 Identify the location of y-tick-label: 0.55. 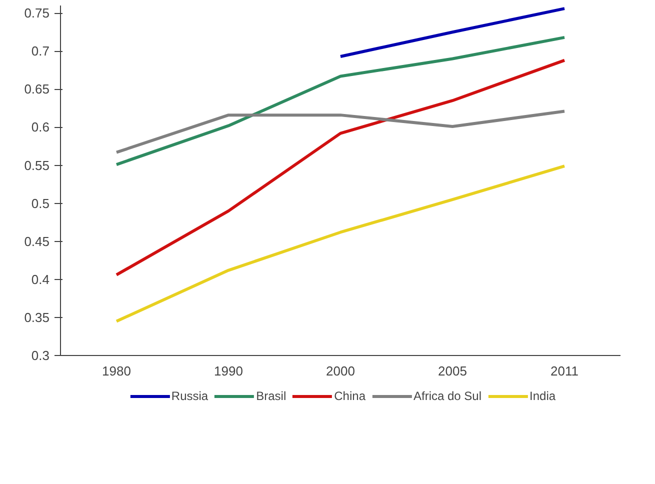
(37, 165).